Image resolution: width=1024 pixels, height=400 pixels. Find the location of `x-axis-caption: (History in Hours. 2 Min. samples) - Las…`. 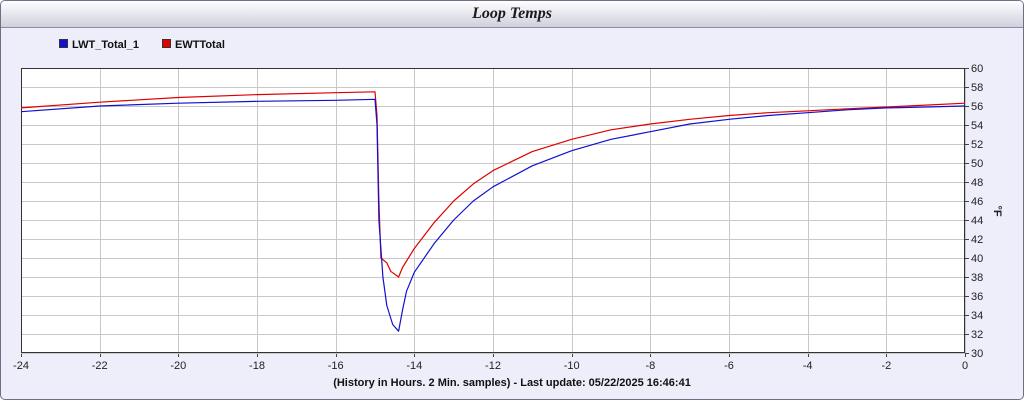

x-axis-caption: (History in Hours. 2 Min. samples) - Las… is located at coordinates (512, 383).